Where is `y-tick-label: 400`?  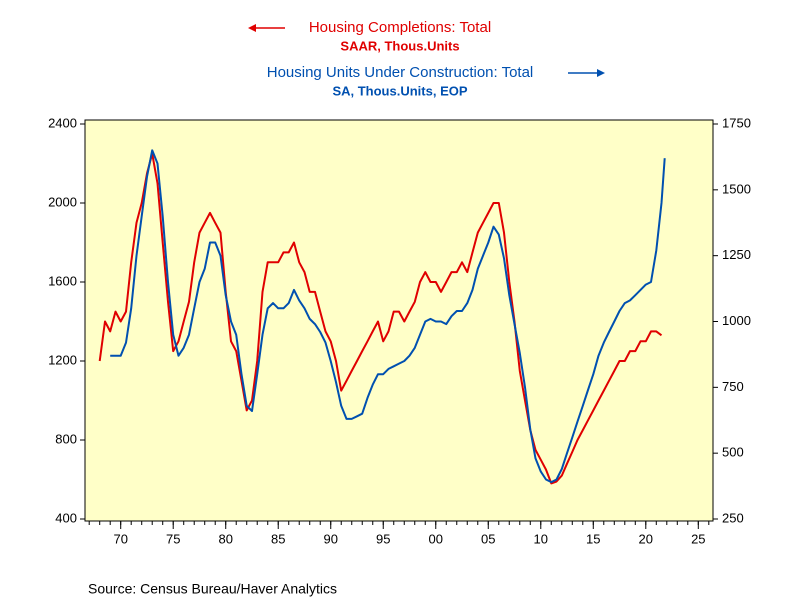 y-tick-label: 400 is located at coordinates (66, 517).